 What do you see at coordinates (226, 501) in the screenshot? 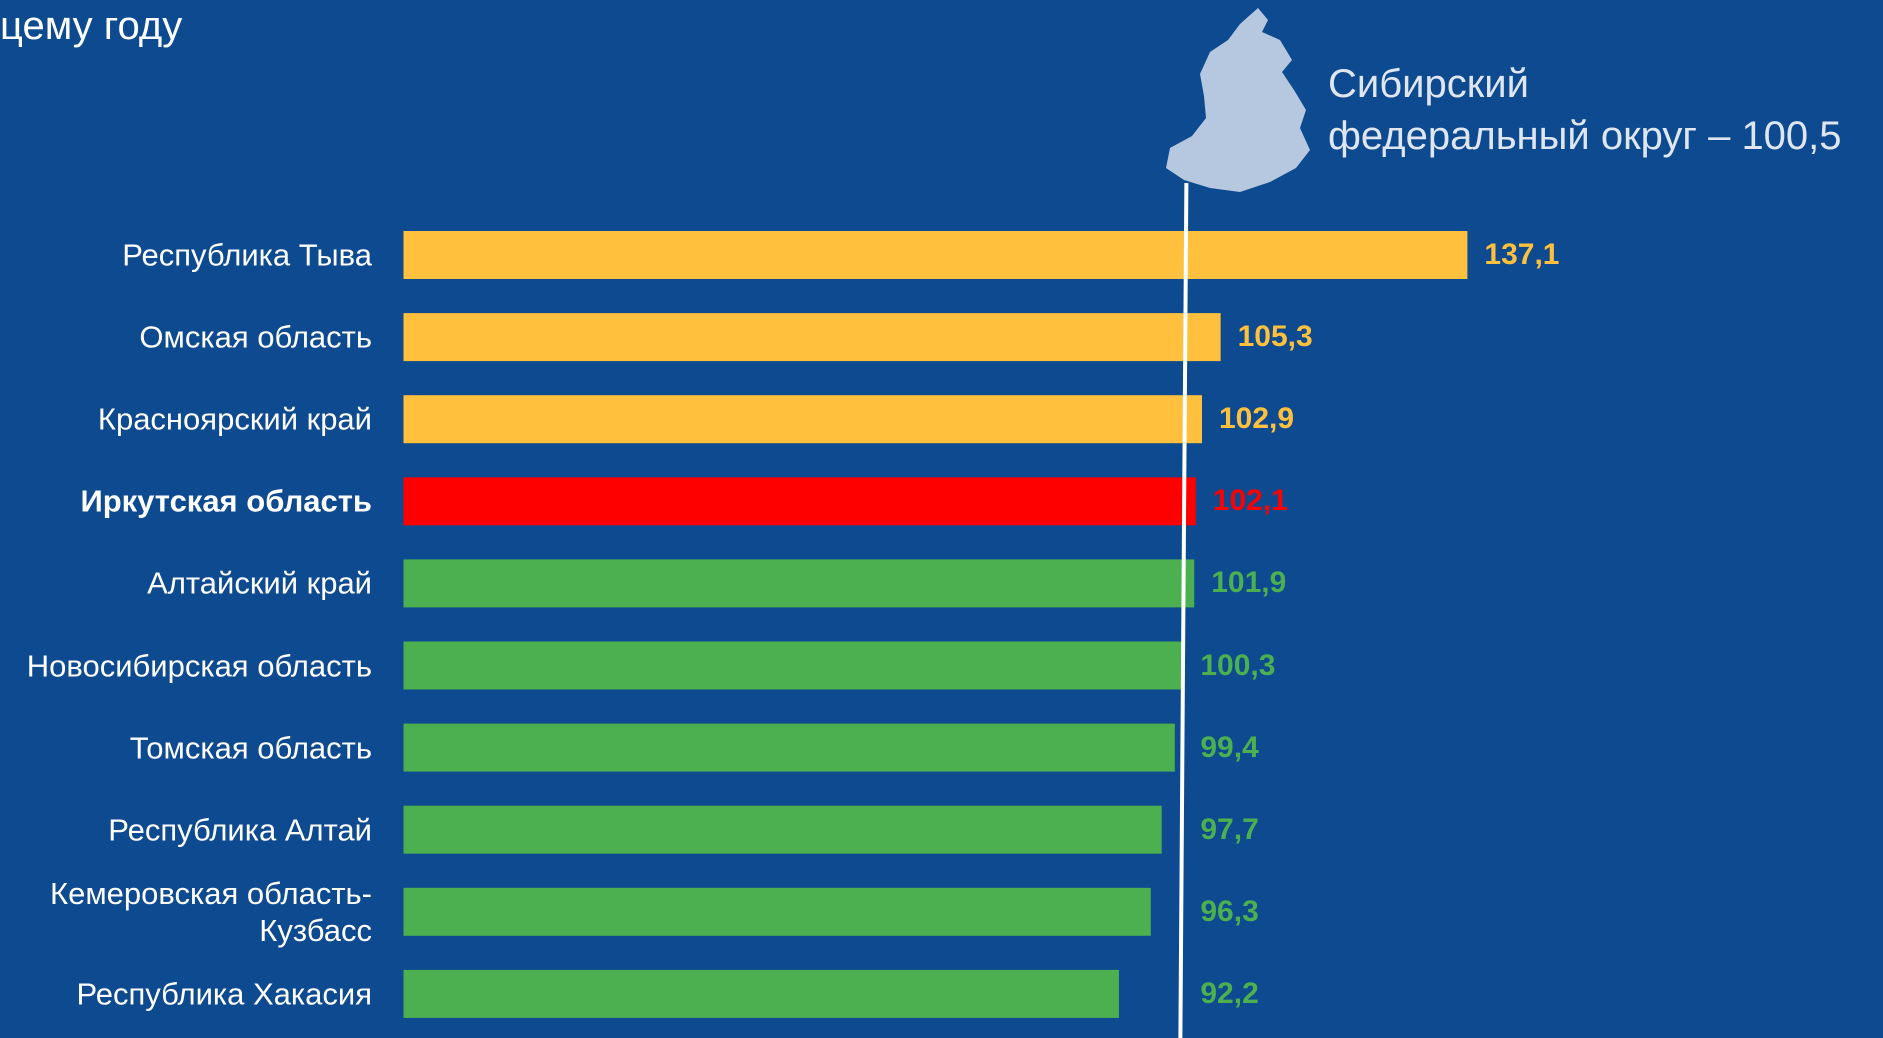
I see `category-label: Иркутская область` at bounding box center [226, 501].